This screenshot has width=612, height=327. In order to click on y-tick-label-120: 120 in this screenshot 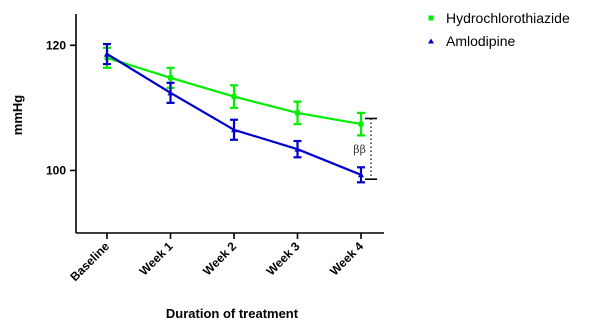, I will do `click(56, 45)`.